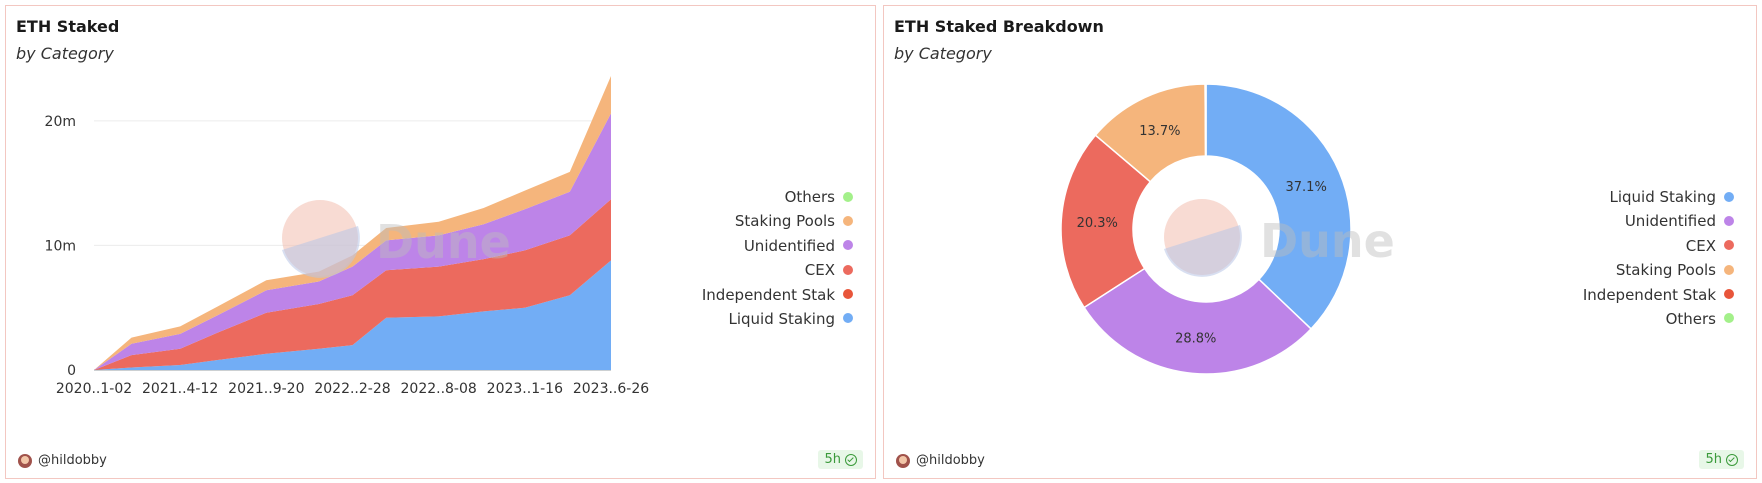  Describe the element at coordinates (60, 246) in the screenshot. I see `y-tick-label: 10m` at that location.